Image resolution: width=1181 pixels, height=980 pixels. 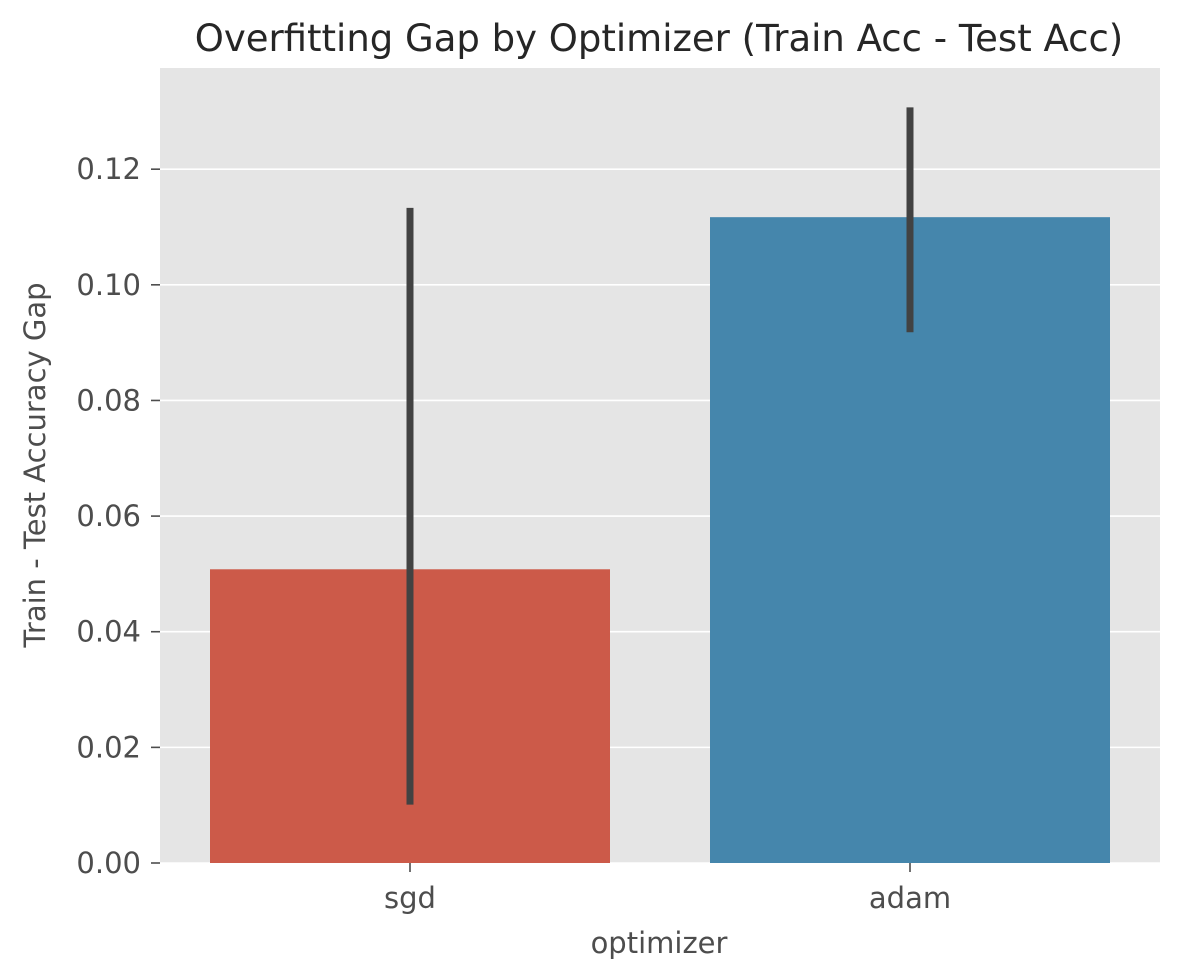 I want to click on x-axis-ticks: sgd adam, so click(x=667, y=889).